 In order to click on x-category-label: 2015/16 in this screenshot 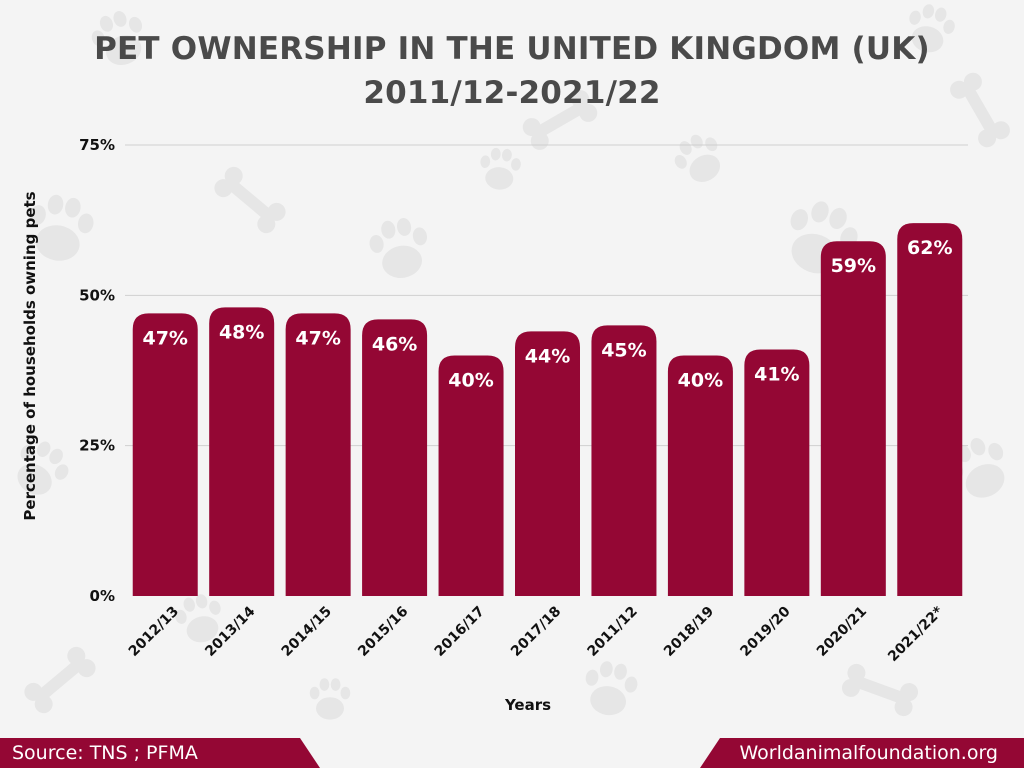, I will do `click(383, 632)`.